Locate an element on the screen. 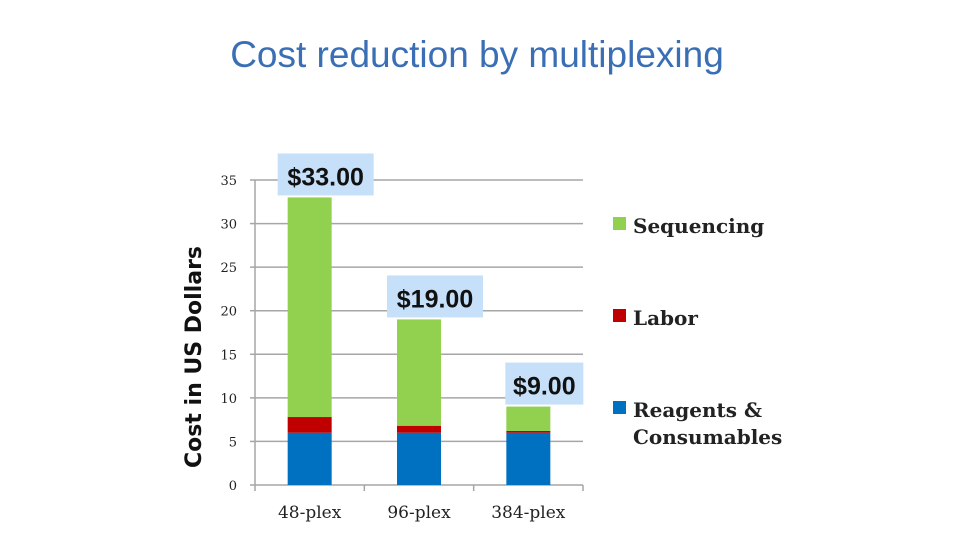  legend-entry: Reagents & Consumables is located at coordinates (697, 423).